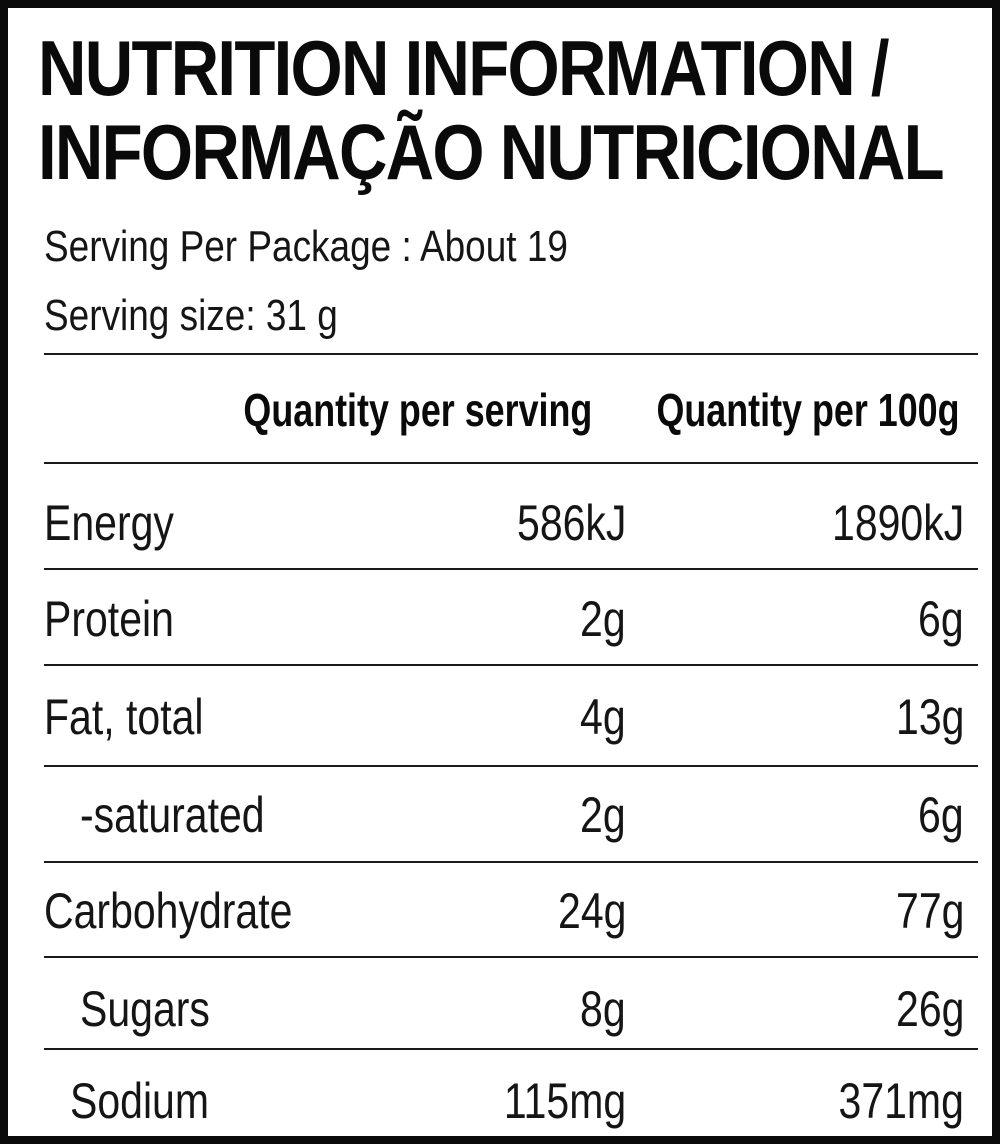 The width and height of the screenshot is (1000, 1146). I want to click on title-line-portuguese: INFORMAÇÃO NUTRICIONAL, so click(491, 152).